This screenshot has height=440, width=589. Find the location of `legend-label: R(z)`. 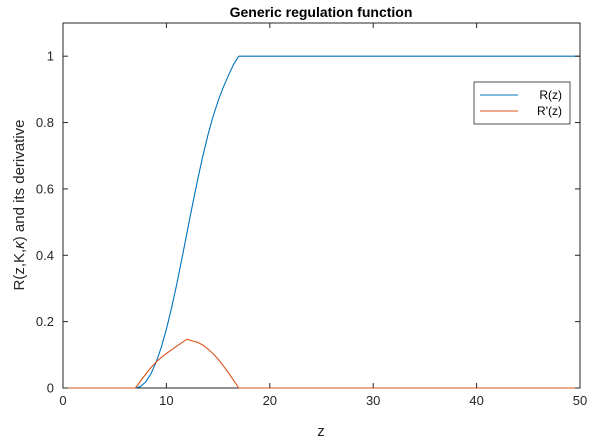

legend-label: R(z) is located at coordinates (550, 95).